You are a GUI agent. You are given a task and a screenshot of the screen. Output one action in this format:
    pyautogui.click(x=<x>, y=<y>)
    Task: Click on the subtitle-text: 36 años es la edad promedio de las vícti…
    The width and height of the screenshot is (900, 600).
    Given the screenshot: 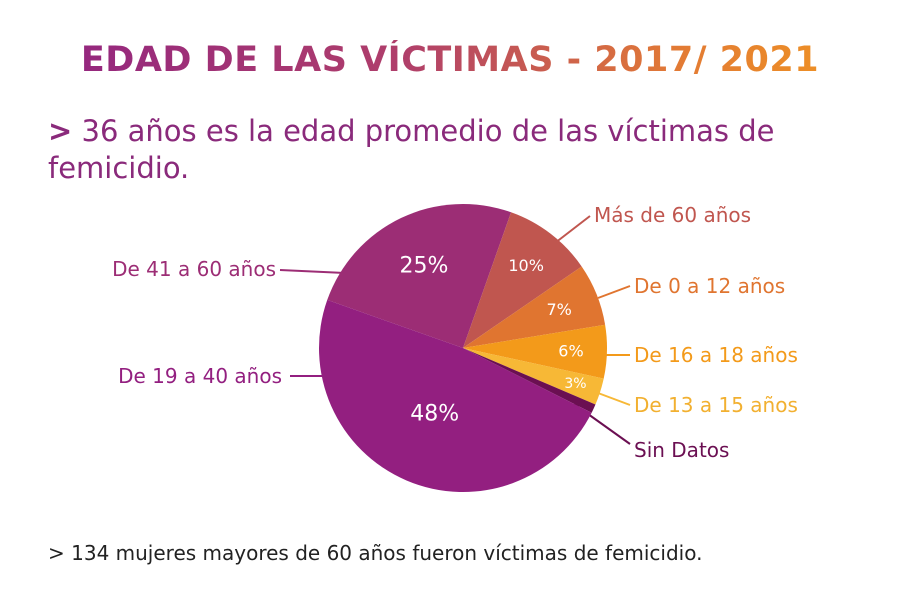 What is the action you would take?
    pyautogui.click(x=411, y=149)
    